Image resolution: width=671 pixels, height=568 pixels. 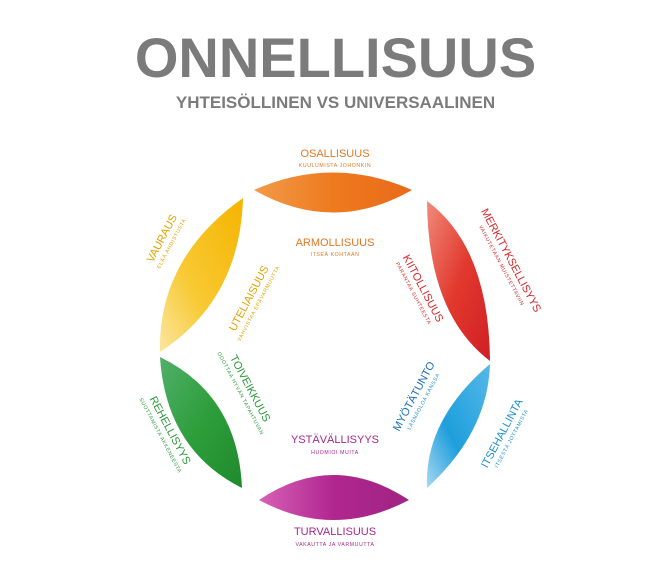 What do you see at coordinates (334, 497) in the screenshot?
I see `segment-bottom-magenta` at bounding box center [334, 497].